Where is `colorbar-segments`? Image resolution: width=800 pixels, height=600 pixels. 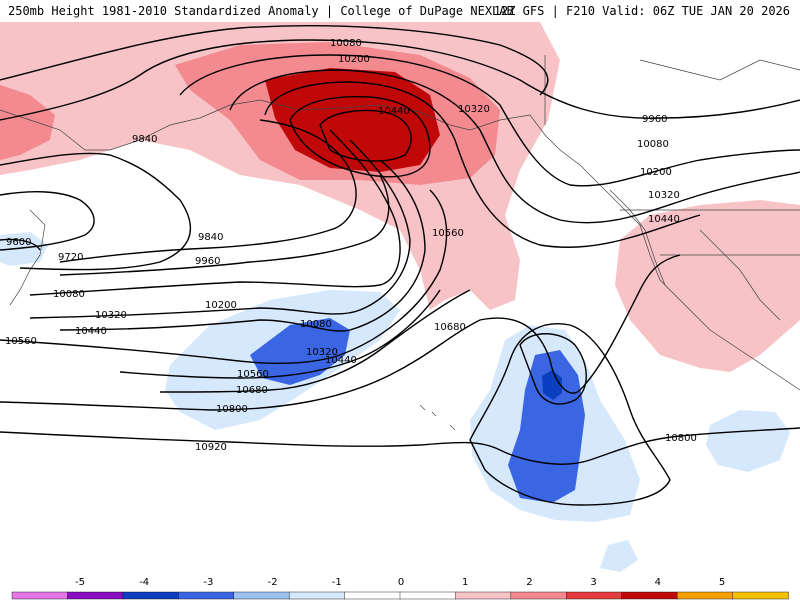 colorbar-segments is located at coordinates (400, 595).